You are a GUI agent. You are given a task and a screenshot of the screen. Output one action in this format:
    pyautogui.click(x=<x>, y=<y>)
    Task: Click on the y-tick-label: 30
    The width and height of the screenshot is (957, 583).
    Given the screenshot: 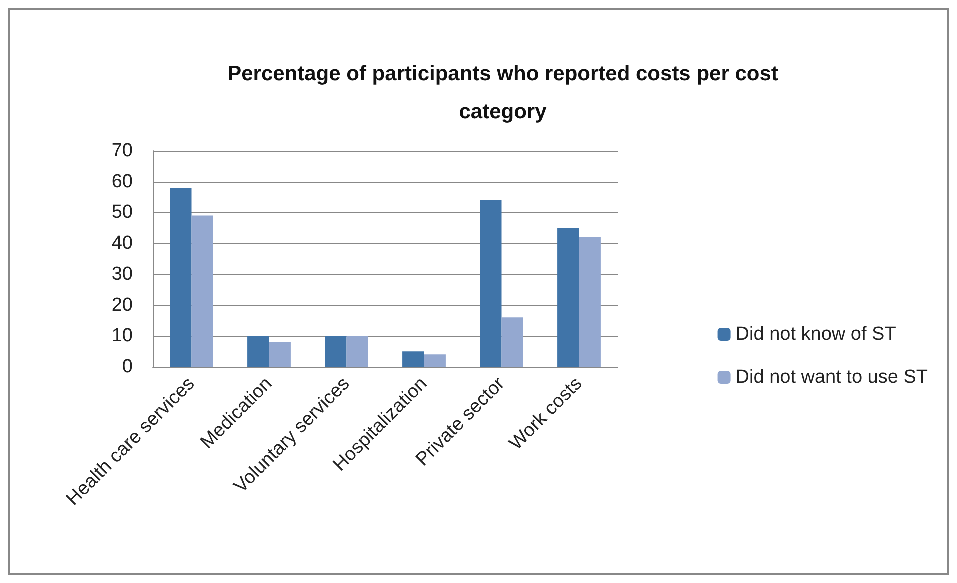 What is the action you would take?
    pyautogui.click(x=122, y=274)
    